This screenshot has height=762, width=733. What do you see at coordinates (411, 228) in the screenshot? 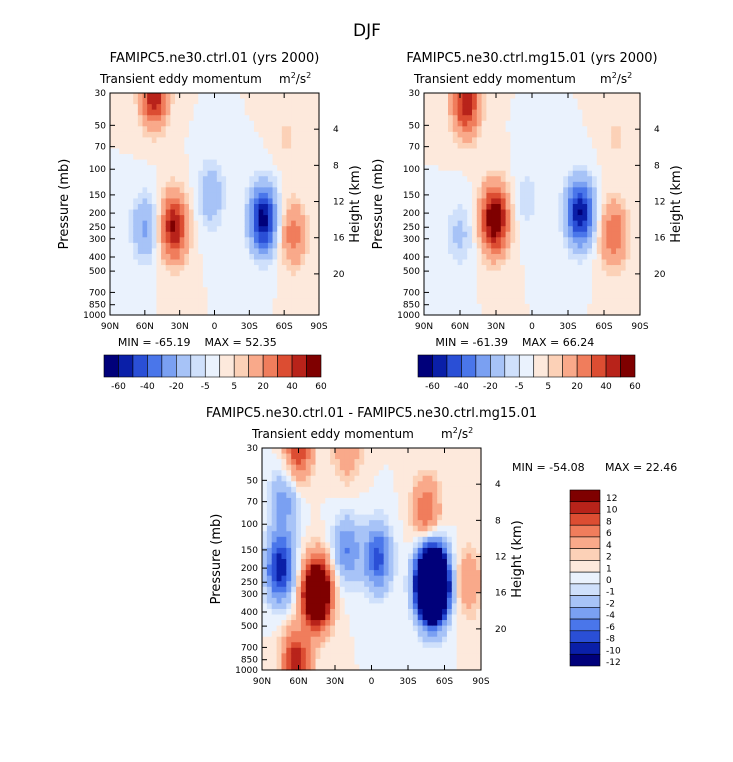
I see `y-tick-label: 250` at bounding box center [411, 228].